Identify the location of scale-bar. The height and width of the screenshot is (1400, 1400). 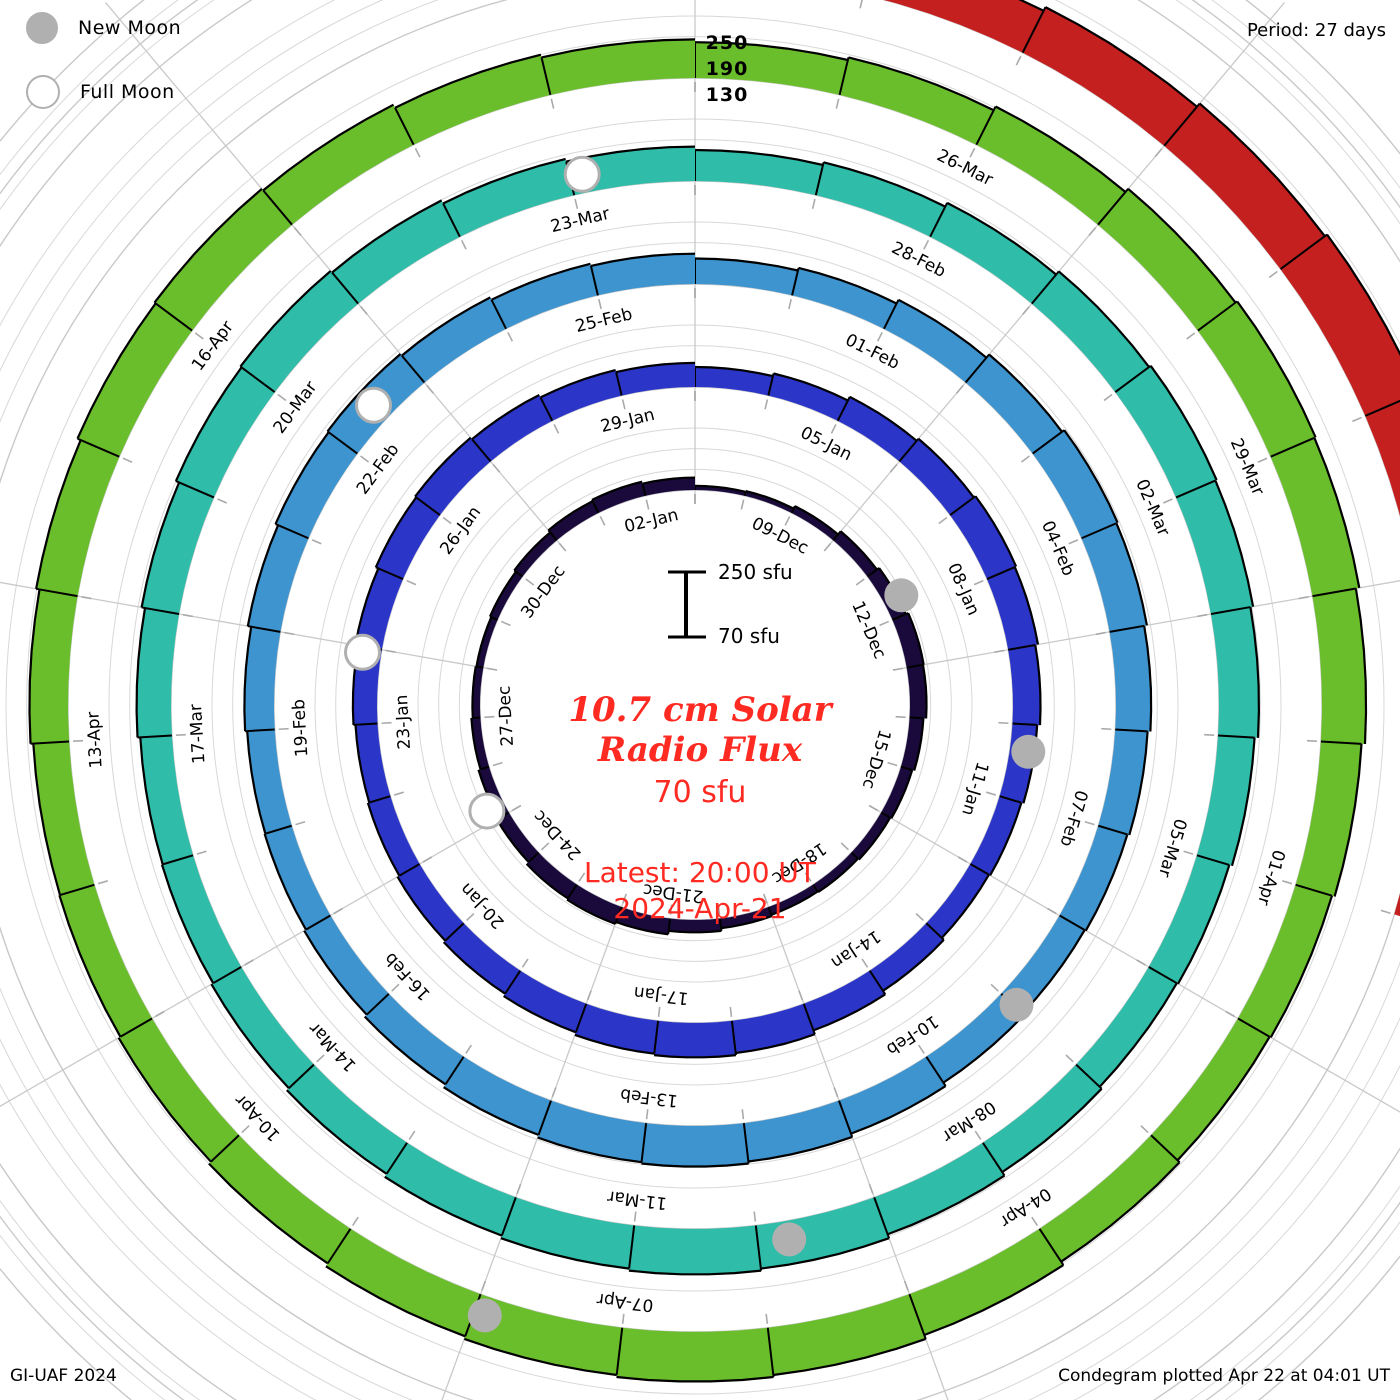
(687, 604).